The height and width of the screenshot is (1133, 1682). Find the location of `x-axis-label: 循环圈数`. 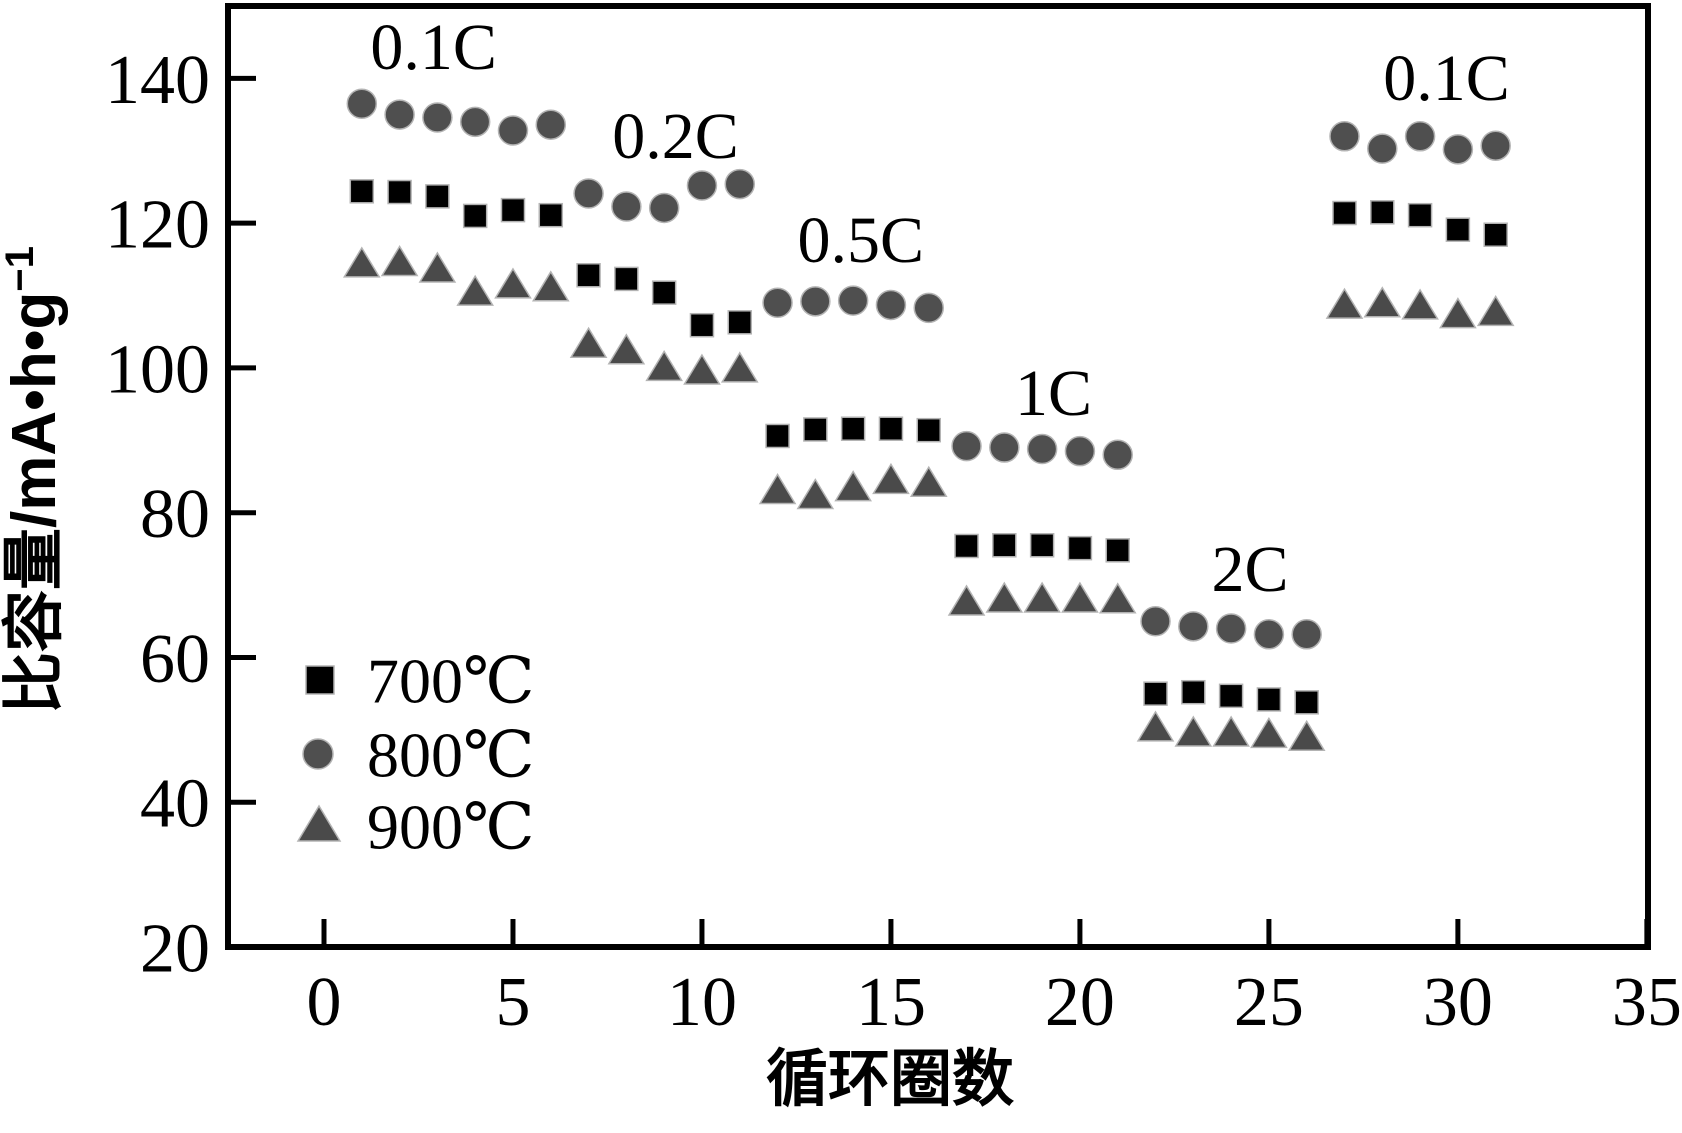

x-axis-label: 循环圈数 is located at coordinates (890, 1079).